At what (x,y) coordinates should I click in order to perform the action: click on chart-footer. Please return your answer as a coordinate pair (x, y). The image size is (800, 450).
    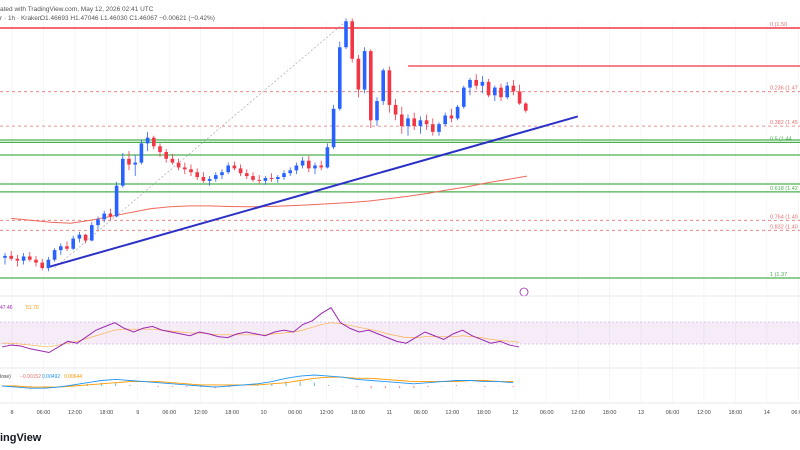
    Looking at the image, I should click on (400, 436).